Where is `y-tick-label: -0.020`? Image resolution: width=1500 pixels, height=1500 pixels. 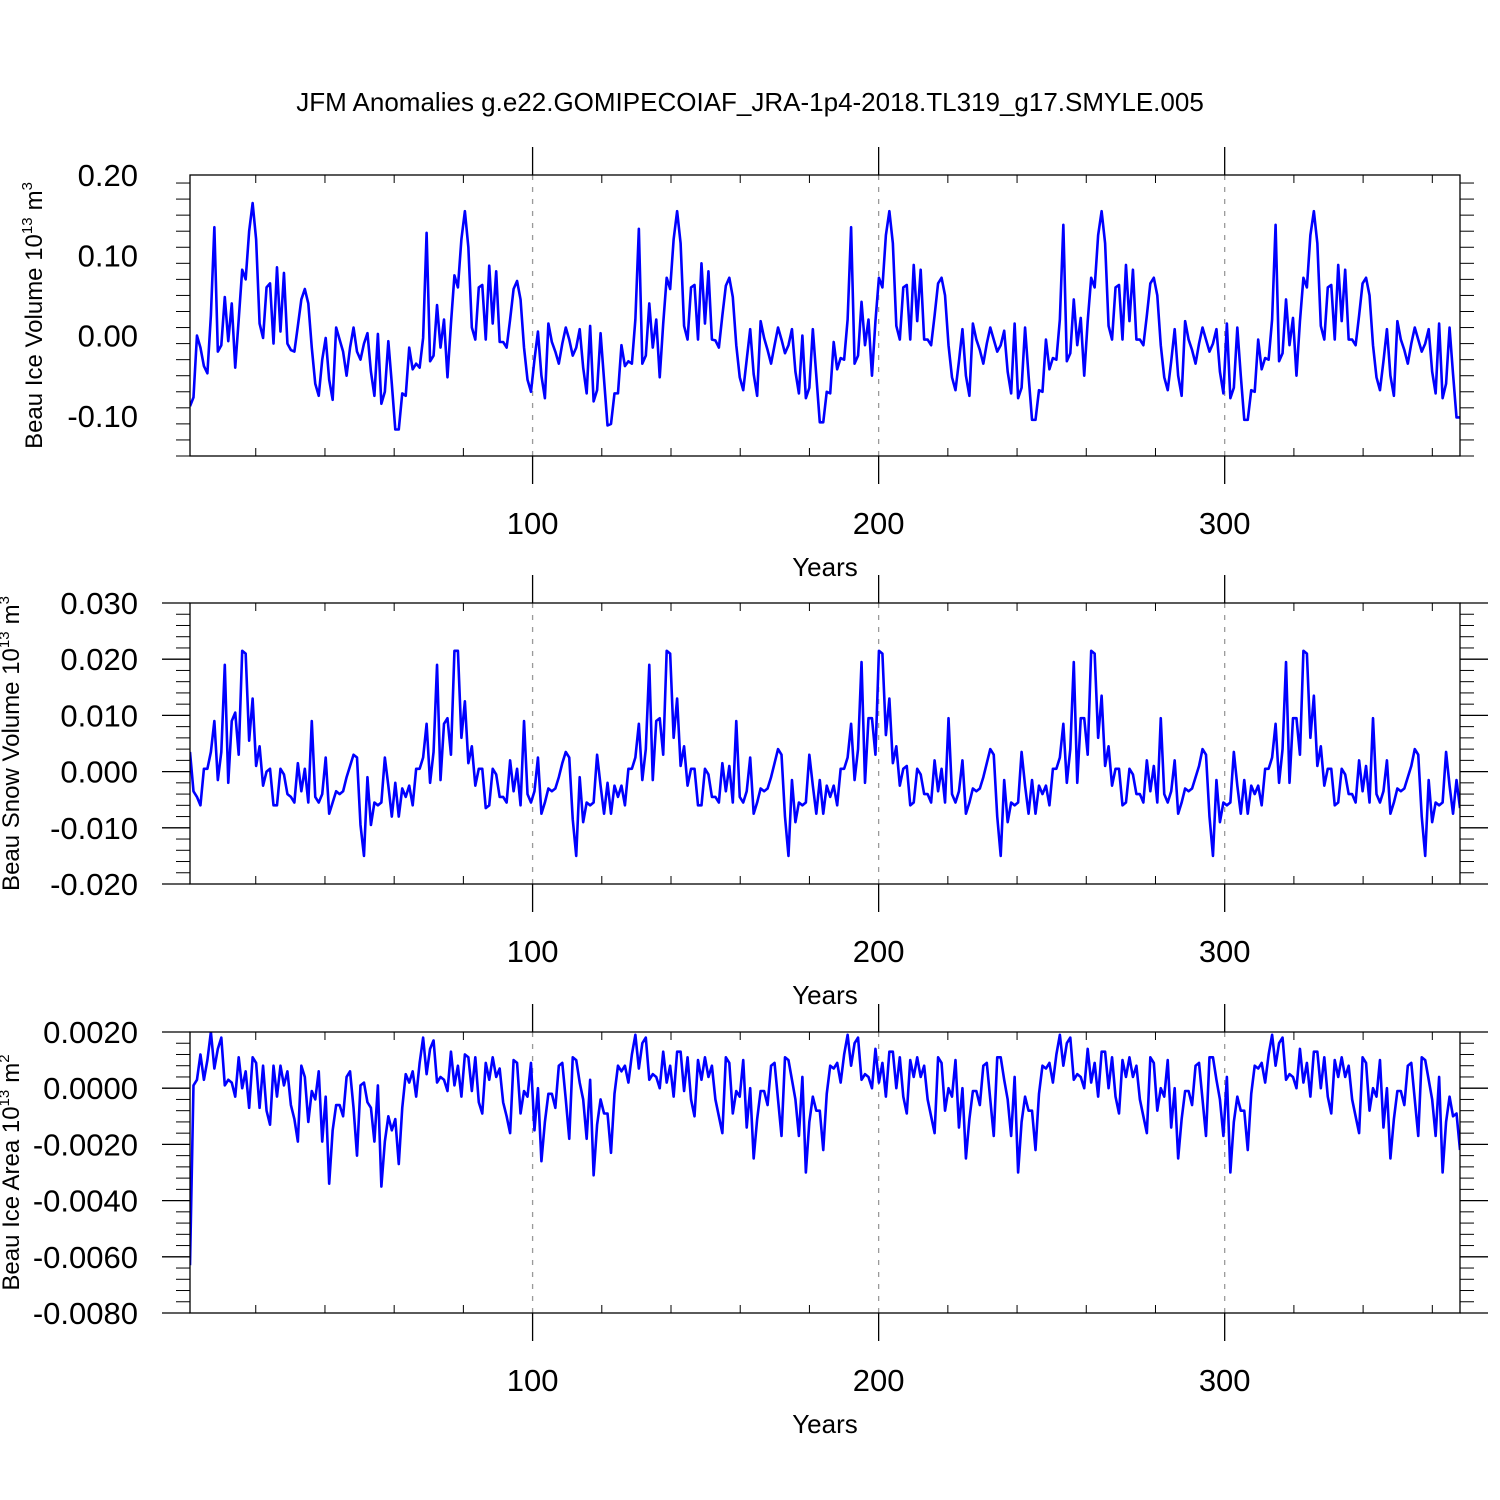 y-tick-label: -0.020 is located at coordinates (94, 884).